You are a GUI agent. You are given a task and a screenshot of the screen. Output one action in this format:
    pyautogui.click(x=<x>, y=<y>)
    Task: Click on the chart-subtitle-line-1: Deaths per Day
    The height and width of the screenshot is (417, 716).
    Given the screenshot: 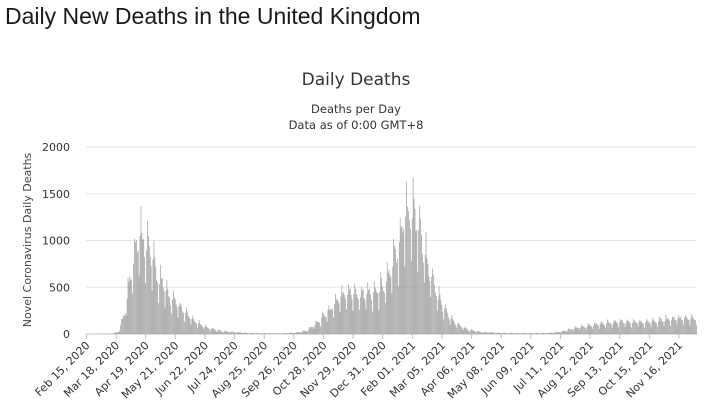 What is the action you would take?
    pyautogui.click(x=356, y=109)
    